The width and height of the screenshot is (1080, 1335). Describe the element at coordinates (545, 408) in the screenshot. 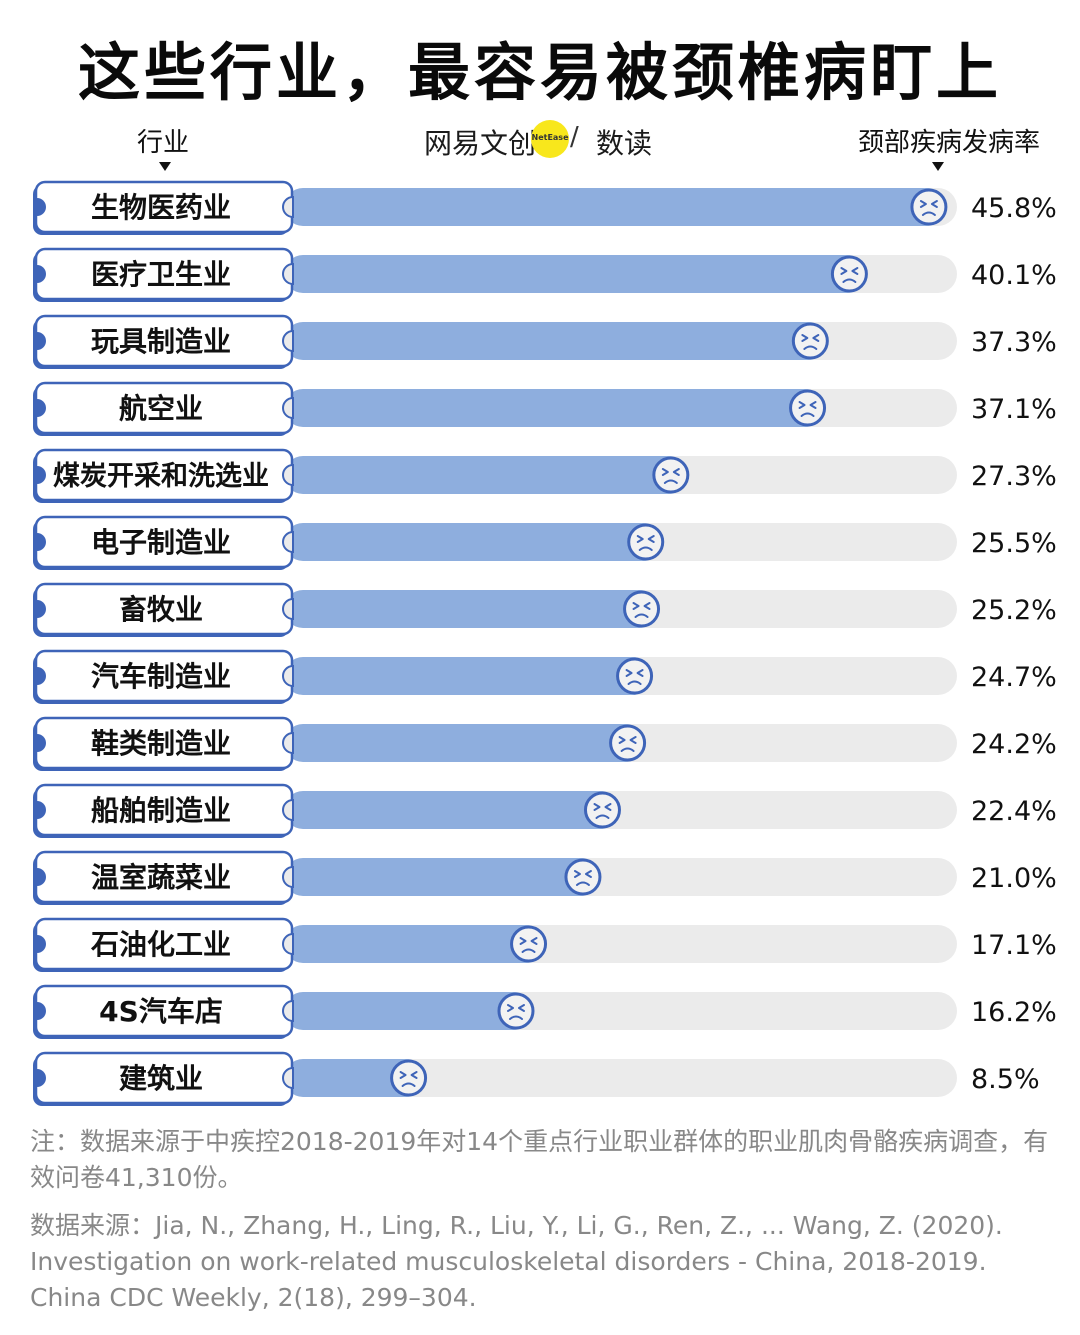

I see `bar-row: 航空业 37.1%` at that location.